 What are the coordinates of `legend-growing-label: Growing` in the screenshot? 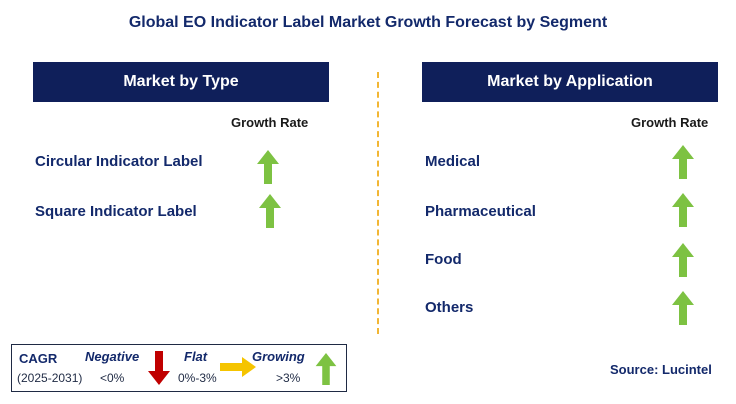 It's located at (278, 356).